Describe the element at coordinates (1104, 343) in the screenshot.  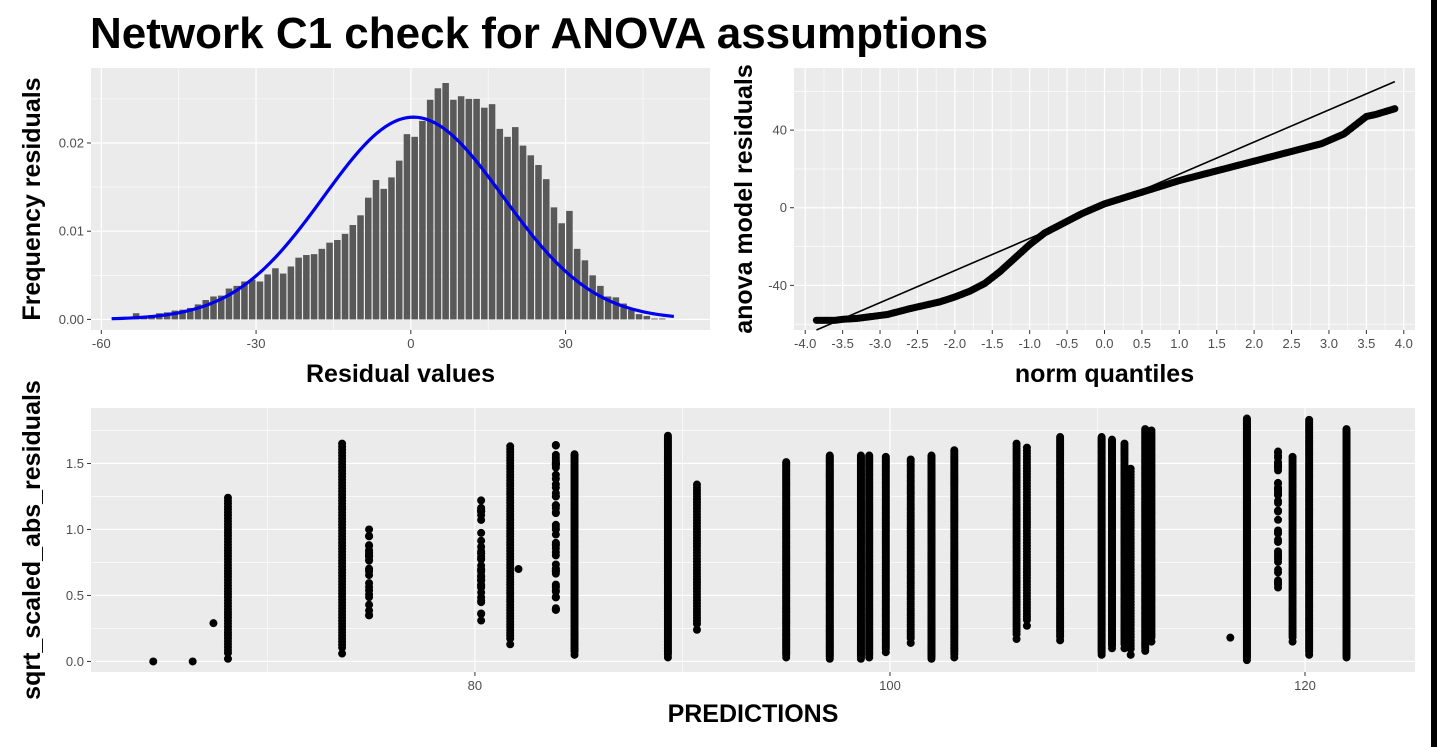
I see `x-tick-label: 0.0` at that location.